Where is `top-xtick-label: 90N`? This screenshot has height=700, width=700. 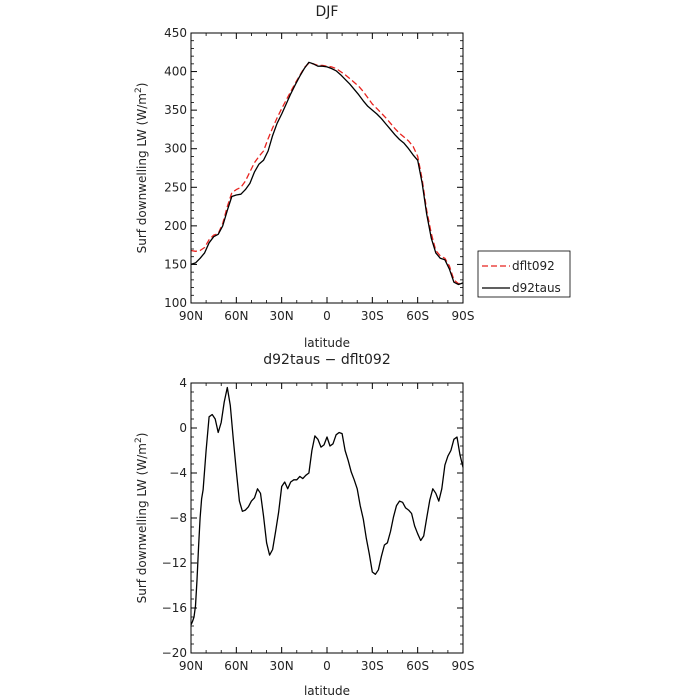 top-xtick-label: 90N is located at coordinates (191, 316).